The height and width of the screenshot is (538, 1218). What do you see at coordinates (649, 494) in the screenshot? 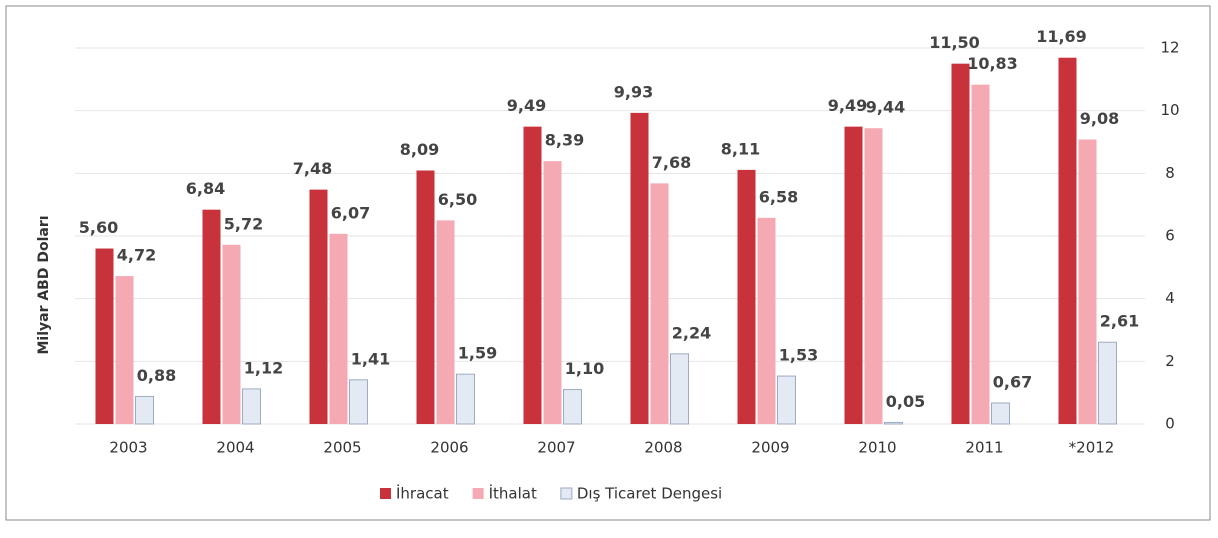
I see `legend-label: Dış Ticaret Dengesi` at bounding box center [649, 494].